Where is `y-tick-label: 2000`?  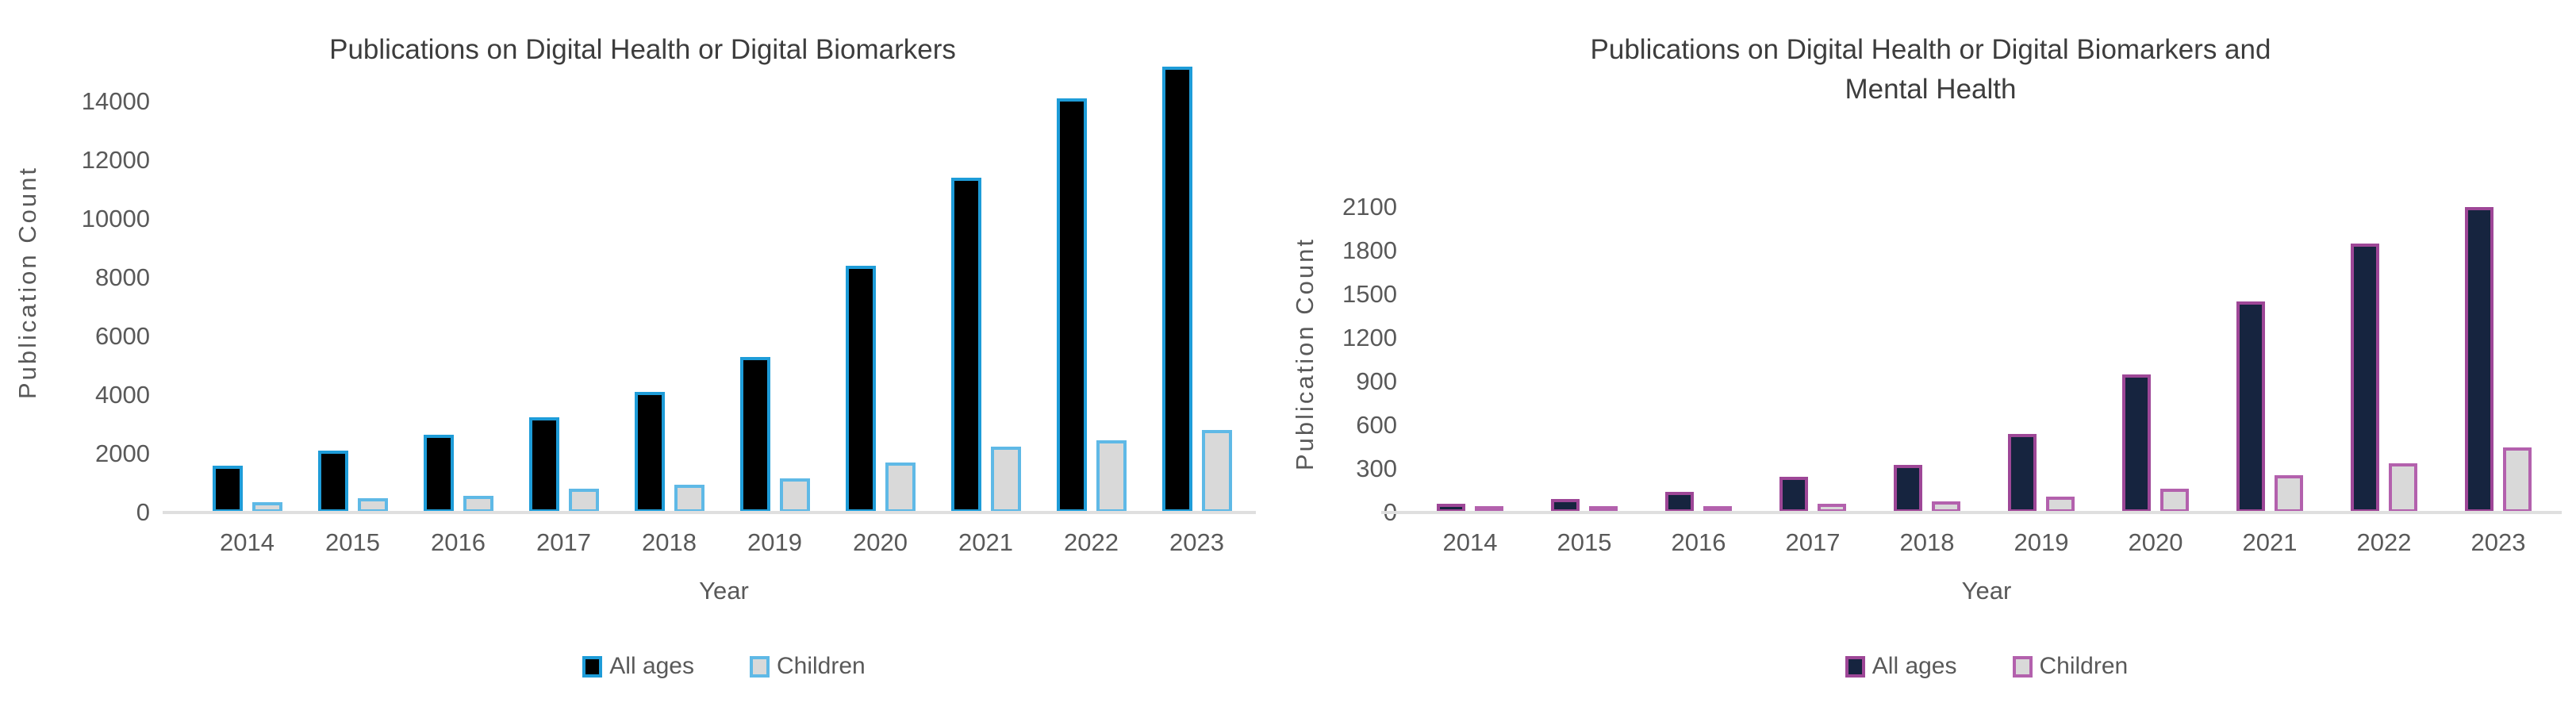 y-tick-label: 2000 is located at coordinates (122, 453).